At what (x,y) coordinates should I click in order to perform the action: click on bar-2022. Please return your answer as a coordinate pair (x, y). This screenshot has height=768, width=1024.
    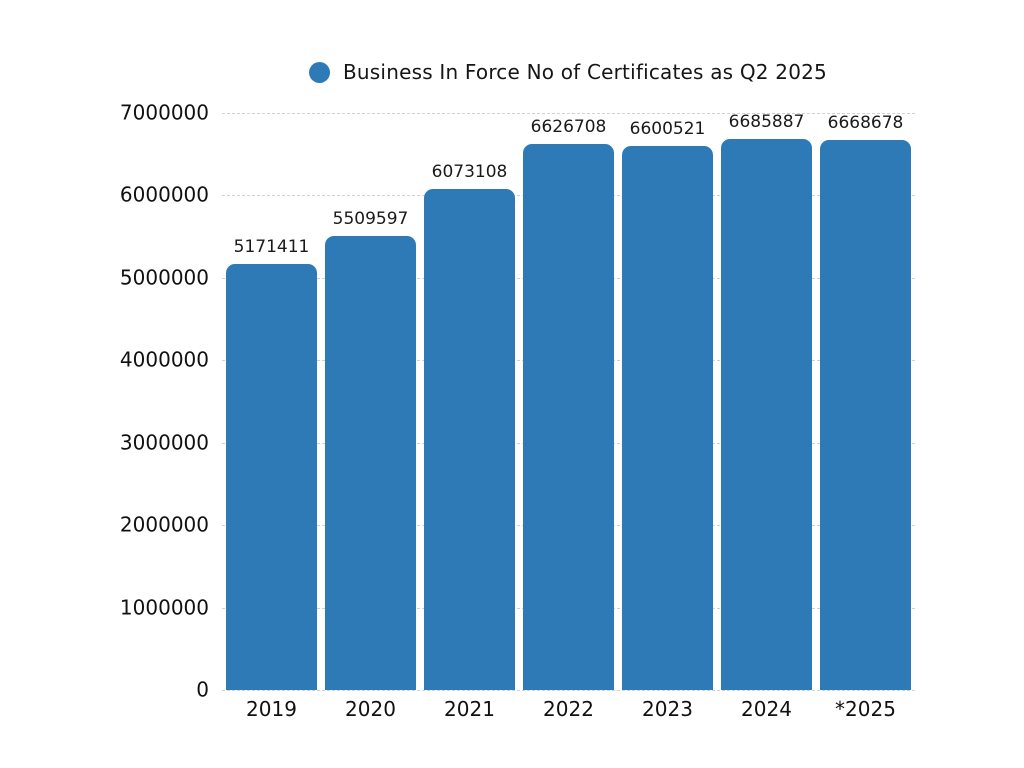
    Looking at the image, I should click on (568, 416).